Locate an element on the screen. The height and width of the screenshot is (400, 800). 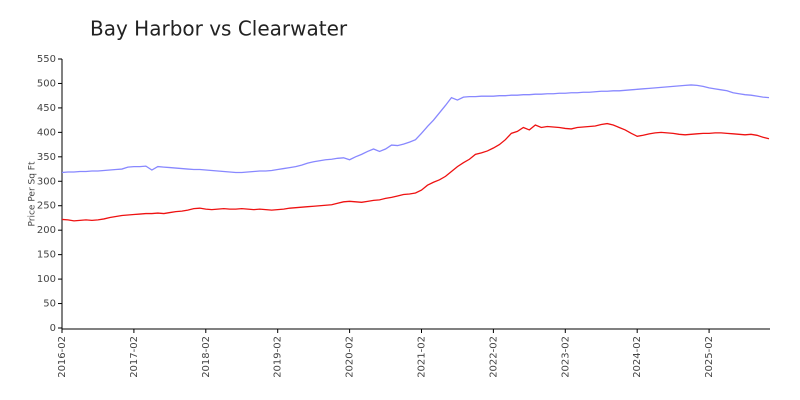
x-tick-label: 2024-02 is located at coordinates (637, 357).